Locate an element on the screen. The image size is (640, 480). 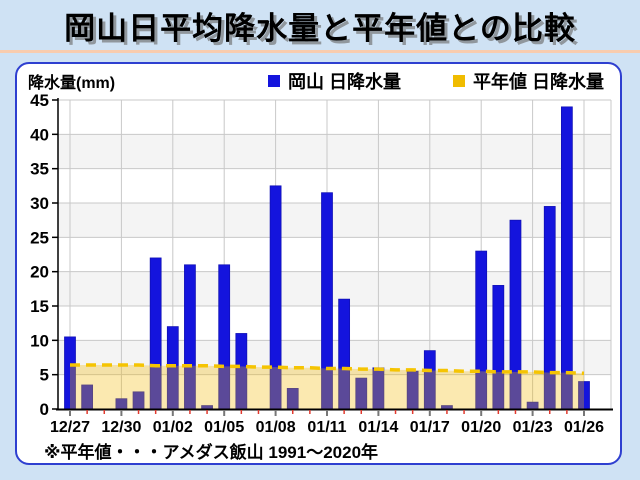
y-tick-label: 10 is located at coordinates (39, 340).